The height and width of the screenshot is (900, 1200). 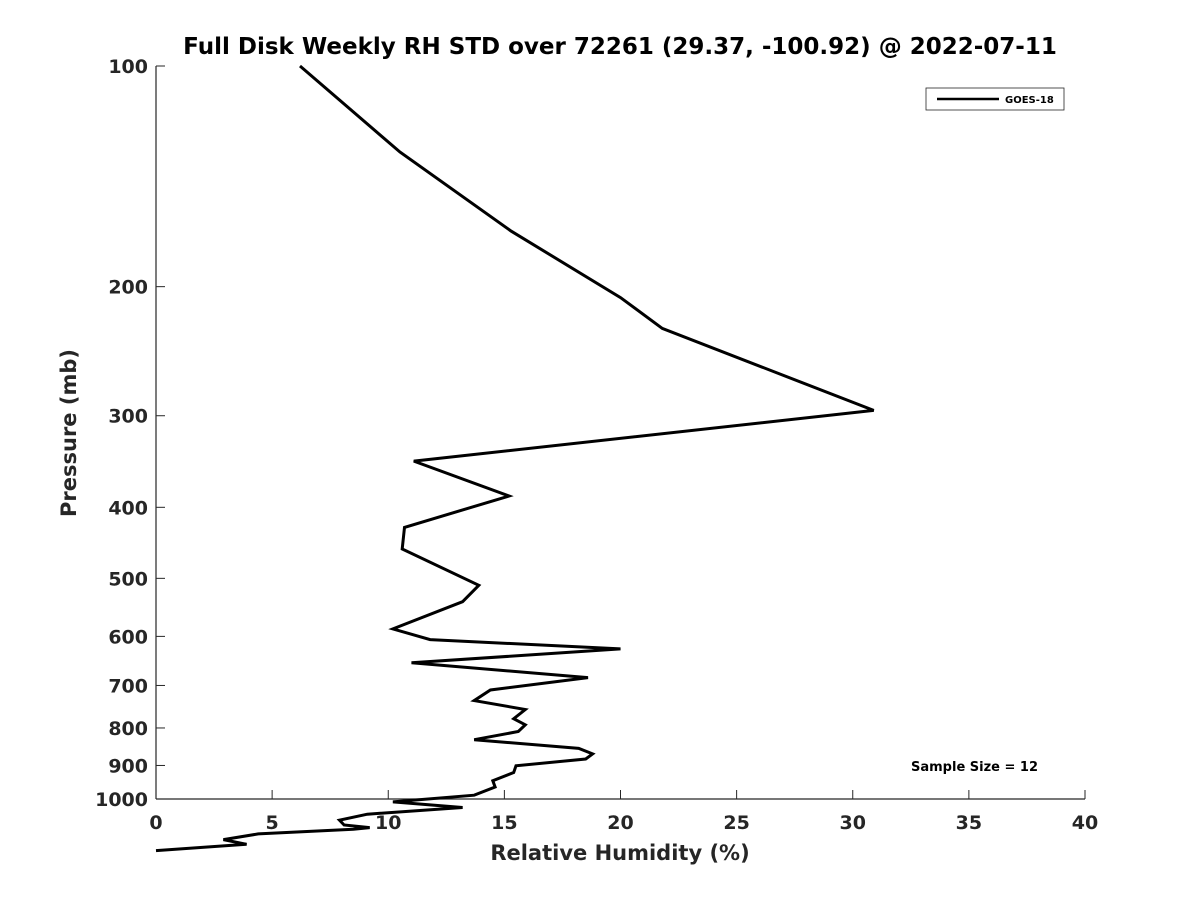 What do you see at coordinates (128, 288) in the screenshot?
I see `y-tick-label: 200` at bounding box center [128, 288].